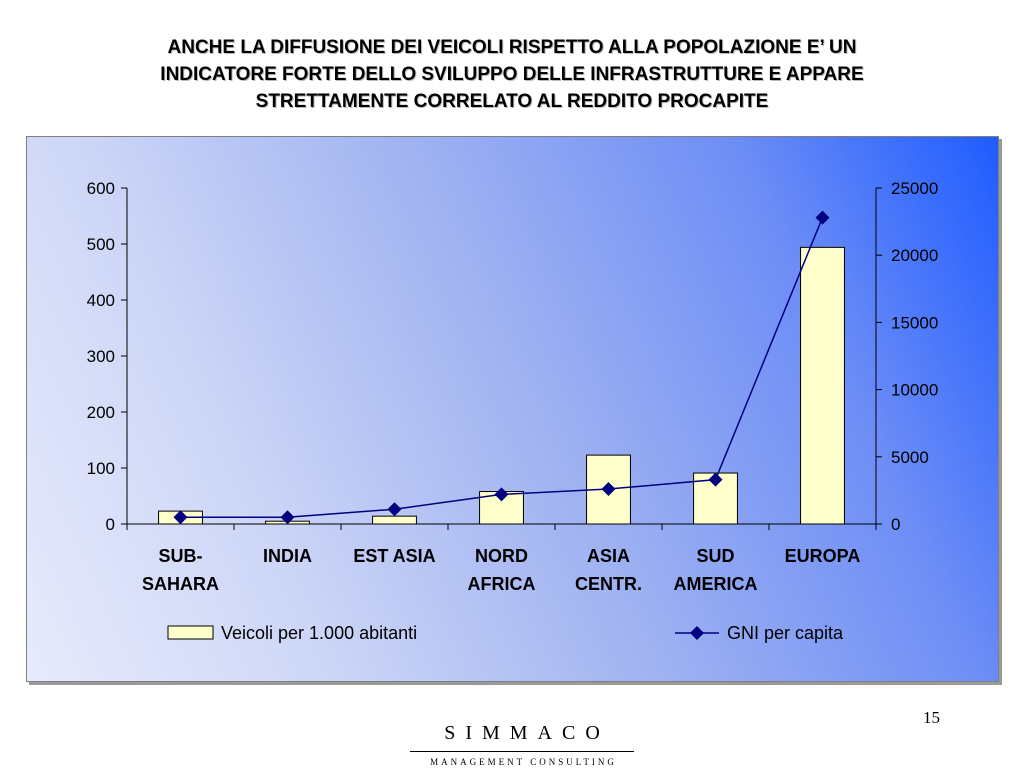  I want to click on x-tick-label: NORD, so click(501, 556).